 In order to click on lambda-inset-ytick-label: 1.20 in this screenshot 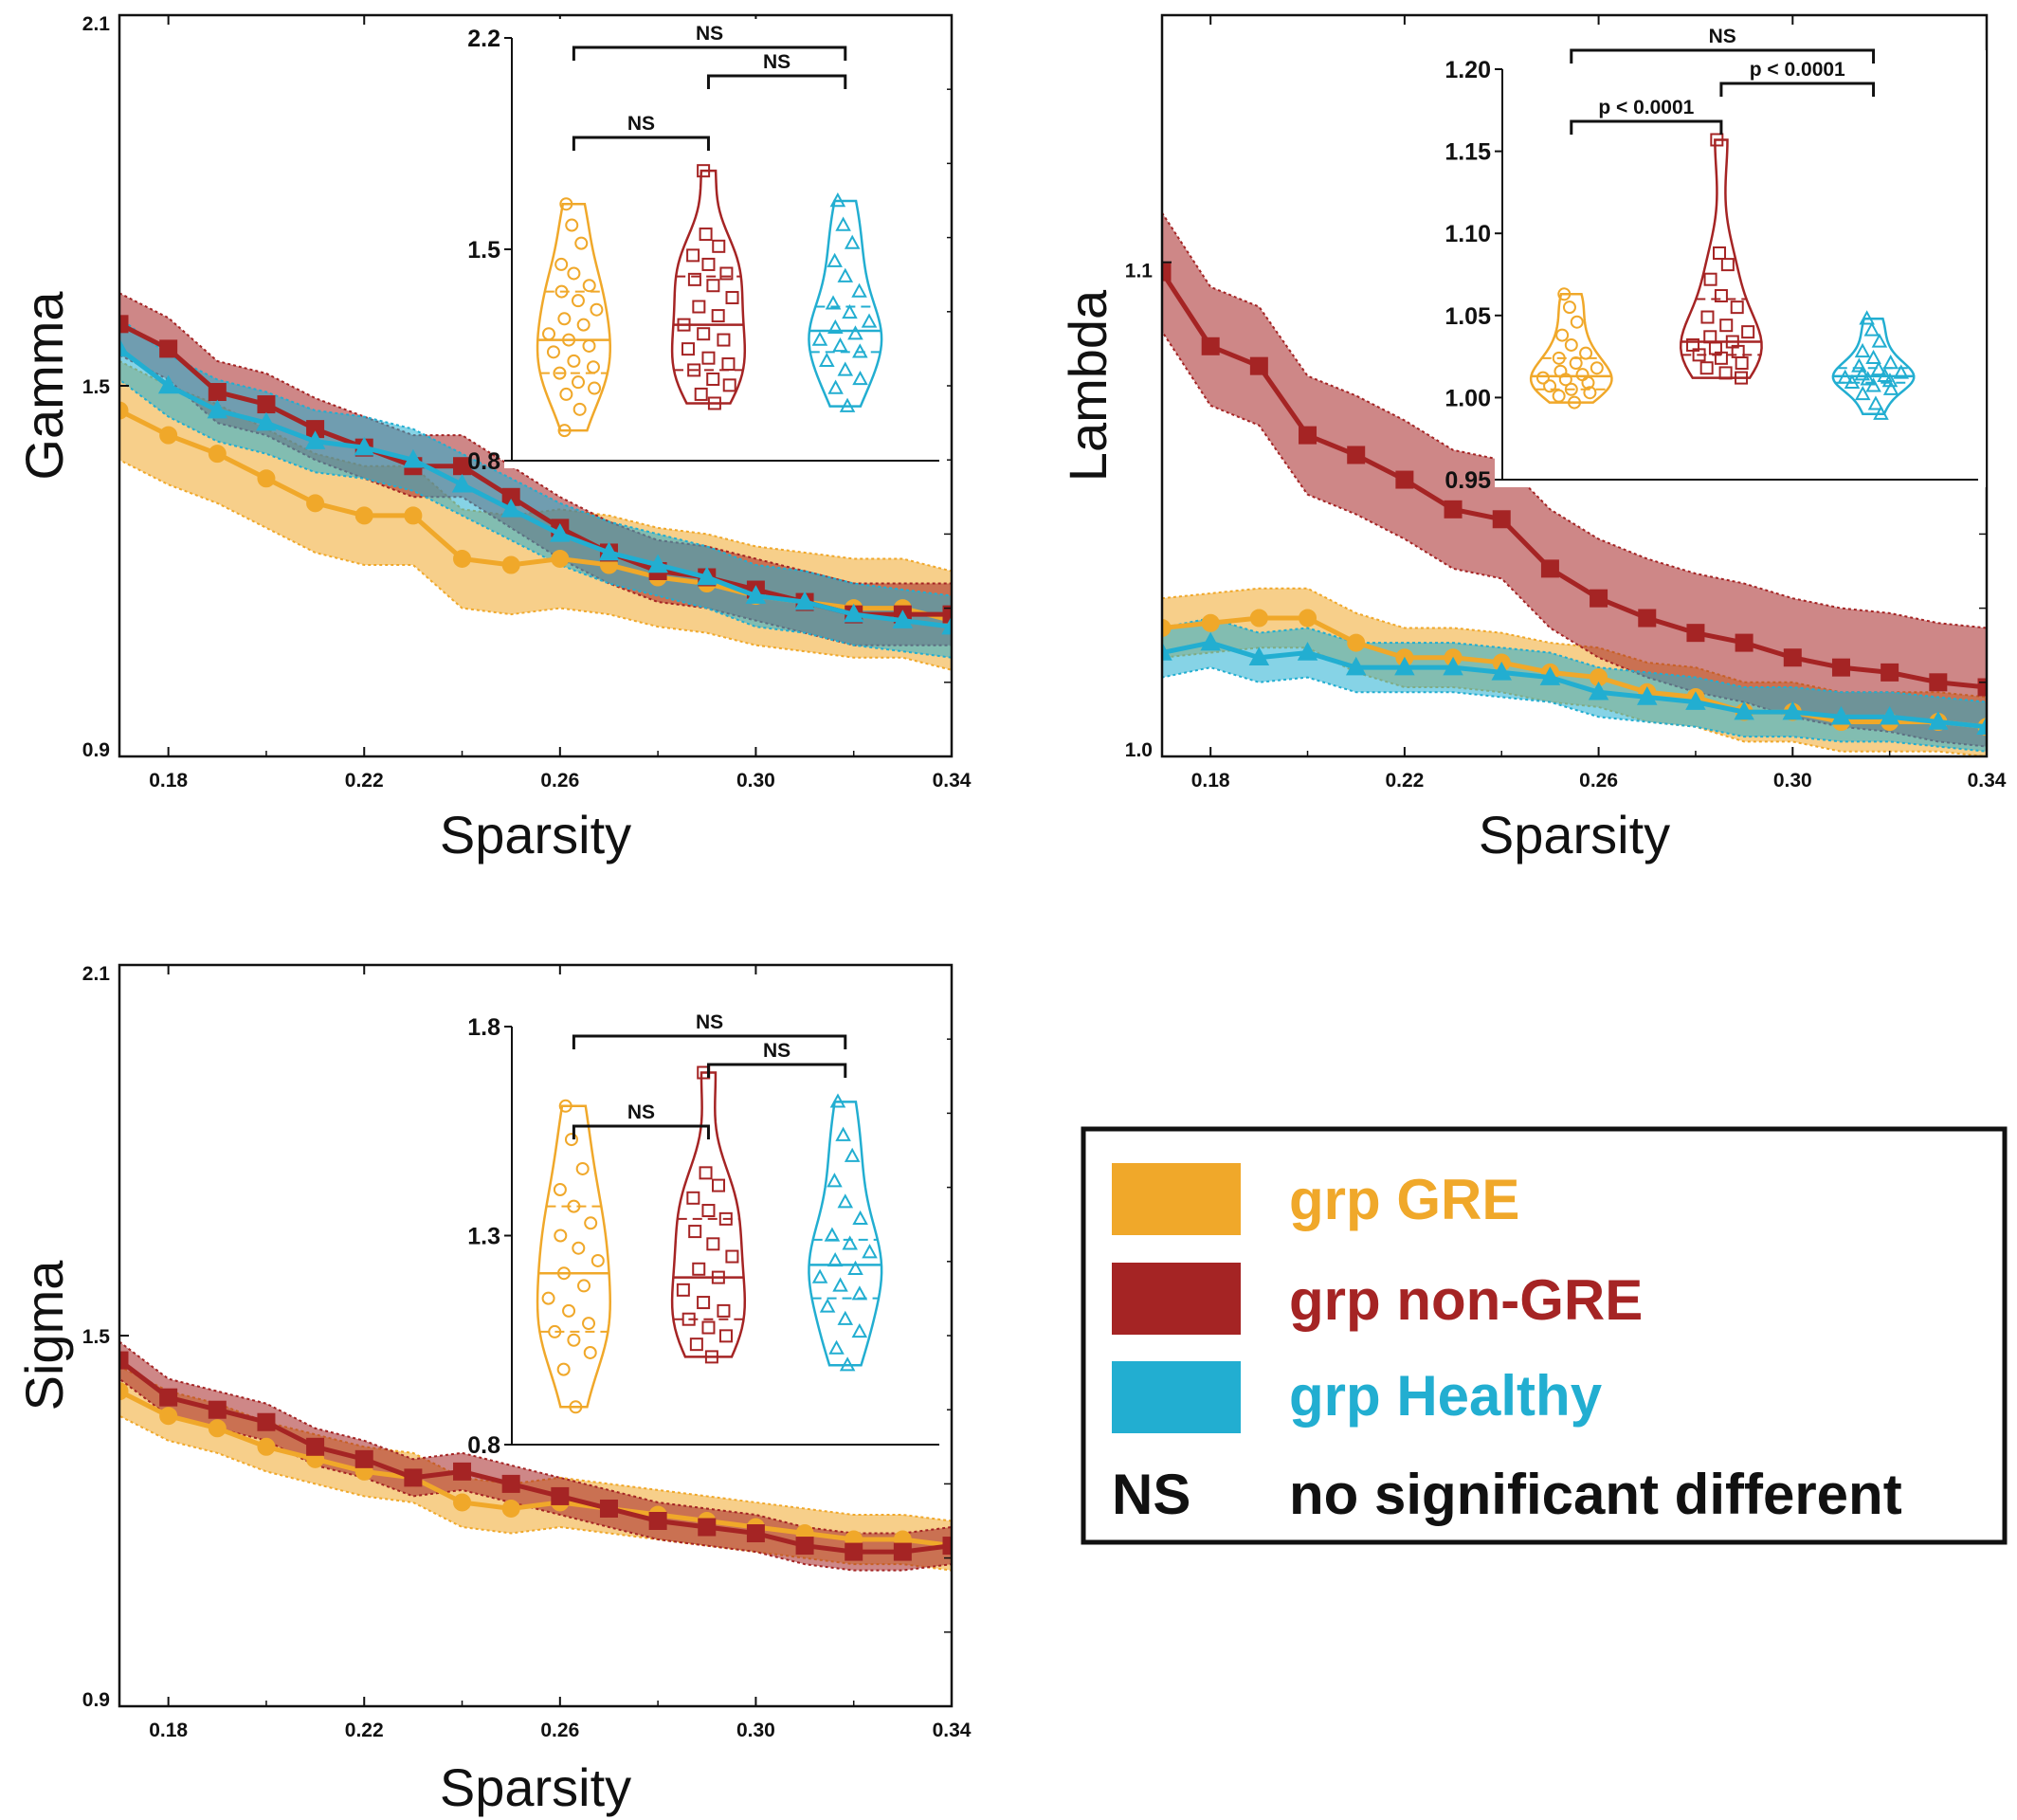, I will do `click(1468, 70)`.